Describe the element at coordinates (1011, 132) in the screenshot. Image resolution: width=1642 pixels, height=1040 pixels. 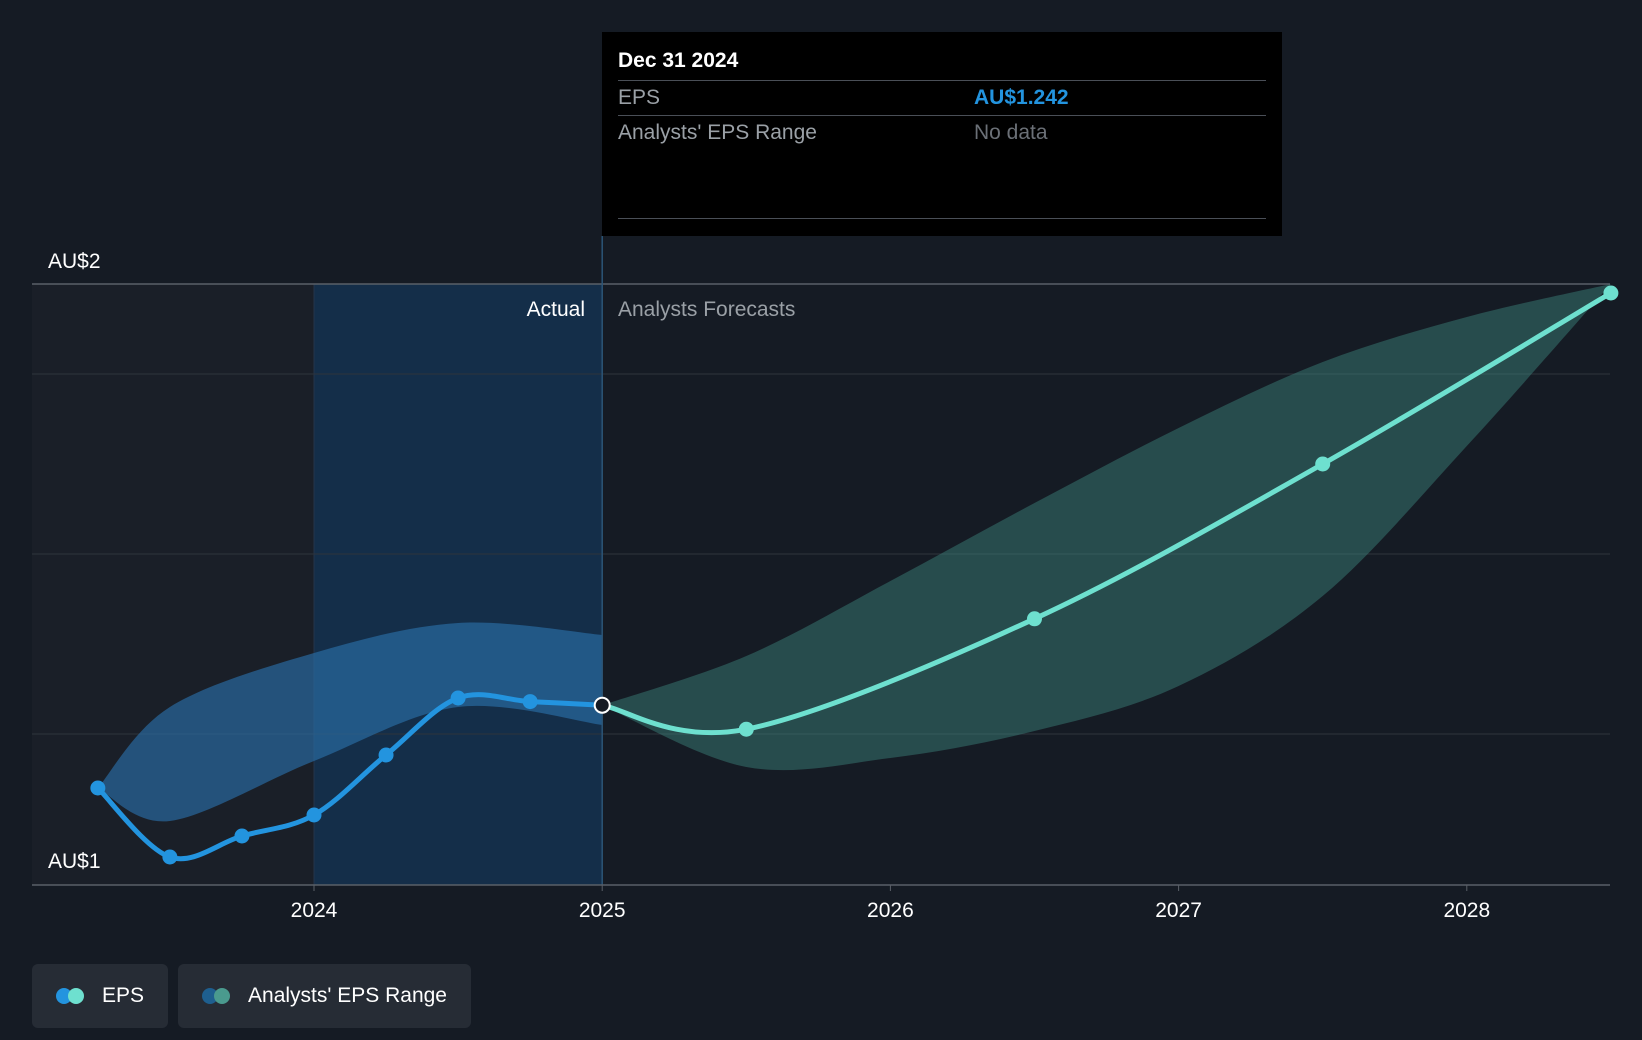
I see `tooltip-range-value: No data` at that location.